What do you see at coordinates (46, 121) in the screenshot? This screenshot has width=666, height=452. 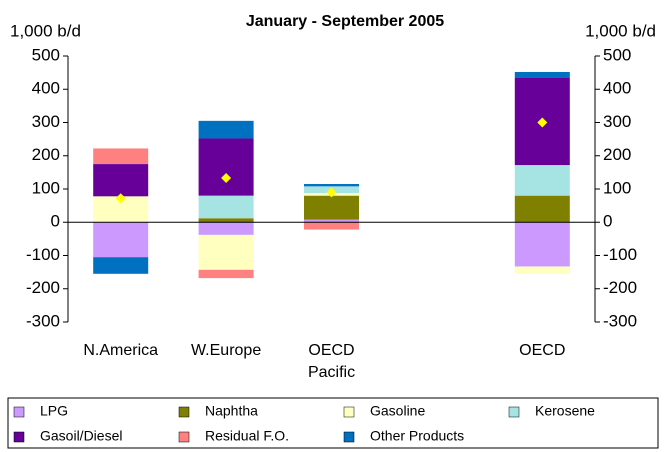 I see `y-tick-label: 300` at bounding box center [46, 121].